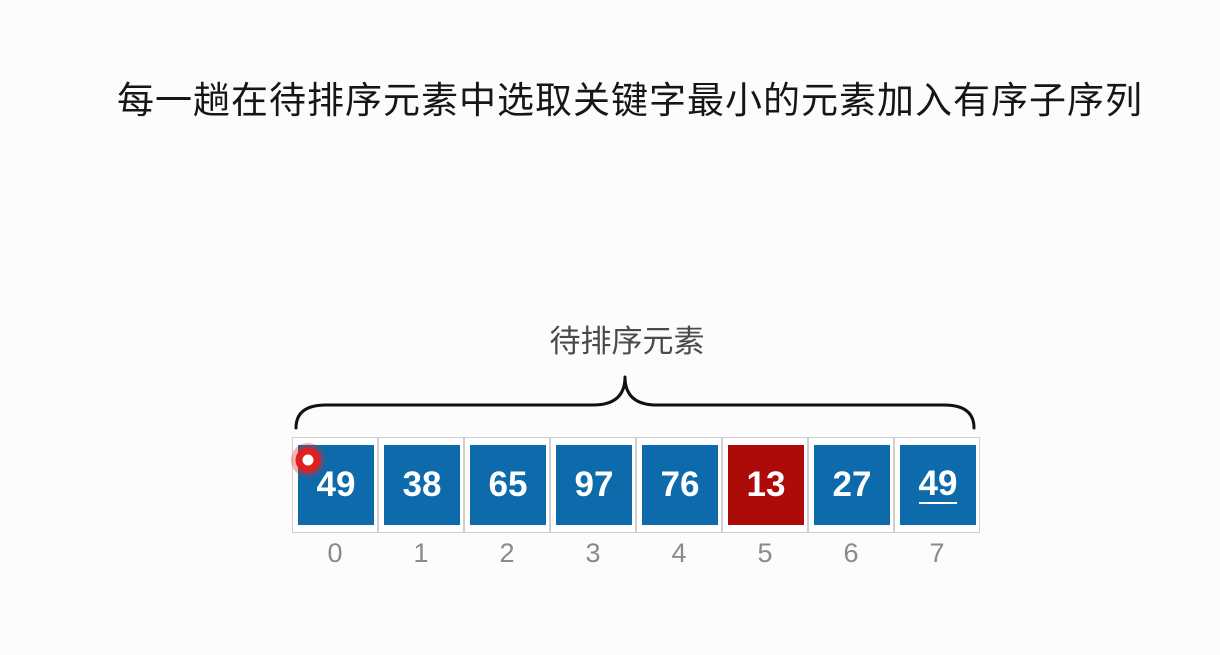  I want to click on element-value: 27, so click(852, 484).